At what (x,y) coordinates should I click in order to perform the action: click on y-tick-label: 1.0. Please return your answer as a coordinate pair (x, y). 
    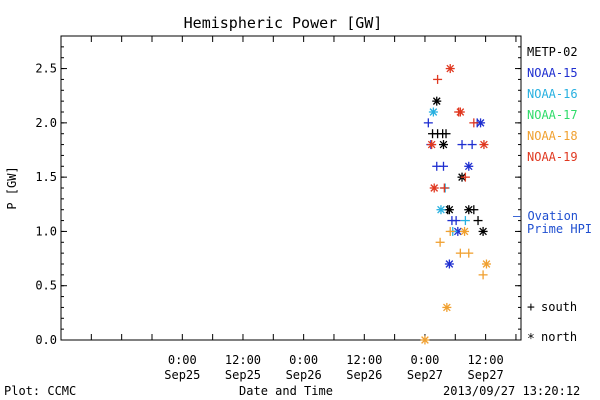
    Looking at the image, I should click on (46, 231).